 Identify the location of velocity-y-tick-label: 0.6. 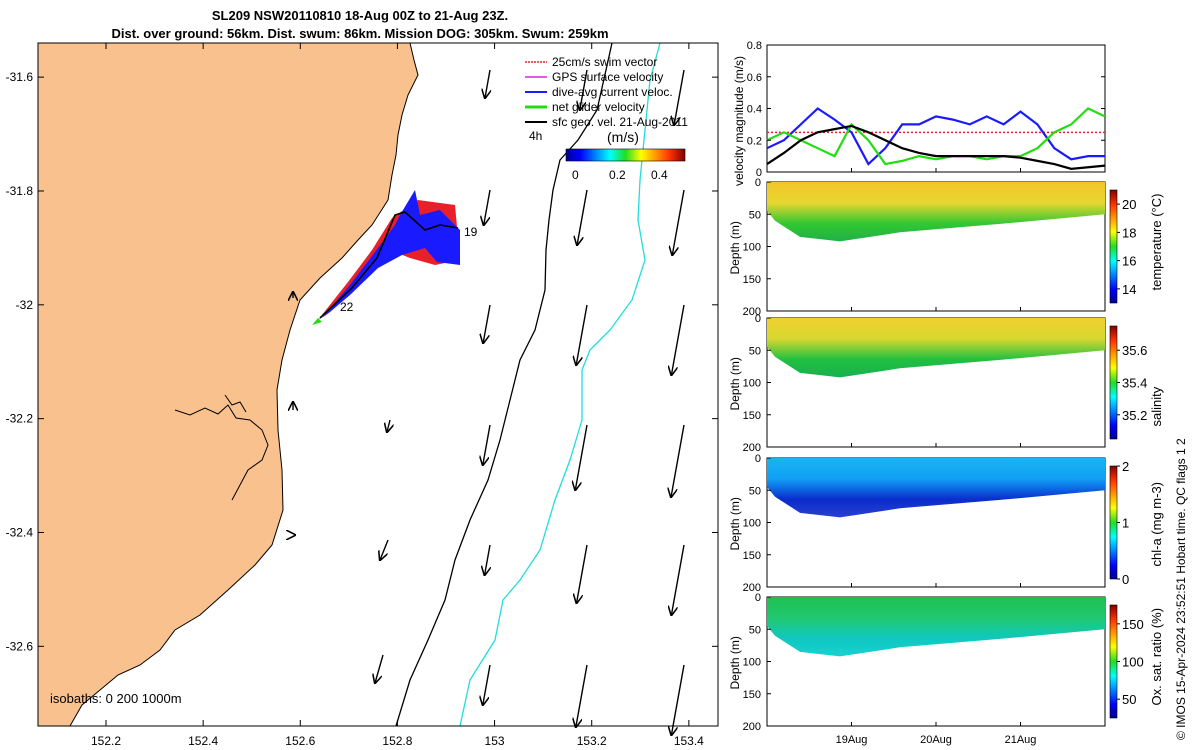
(754, 78).